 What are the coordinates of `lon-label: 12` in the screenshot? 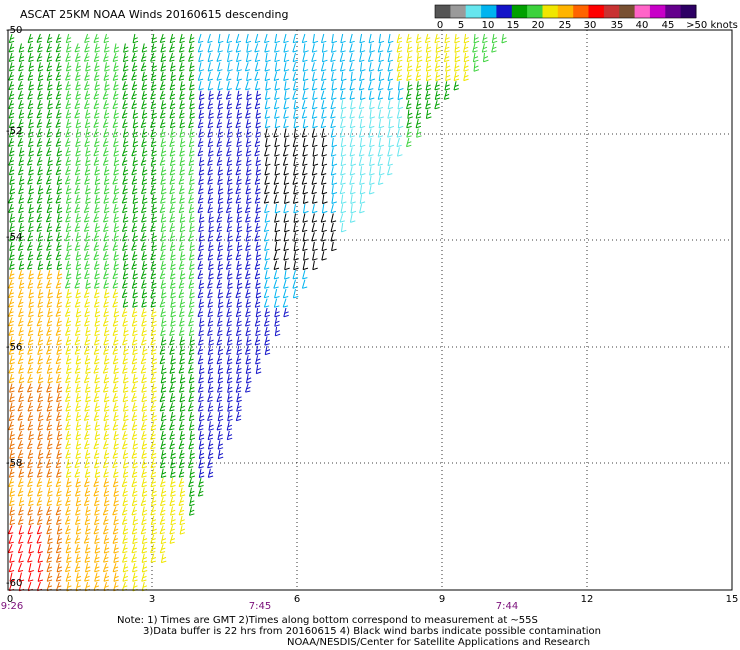 It's located at (587, 599).